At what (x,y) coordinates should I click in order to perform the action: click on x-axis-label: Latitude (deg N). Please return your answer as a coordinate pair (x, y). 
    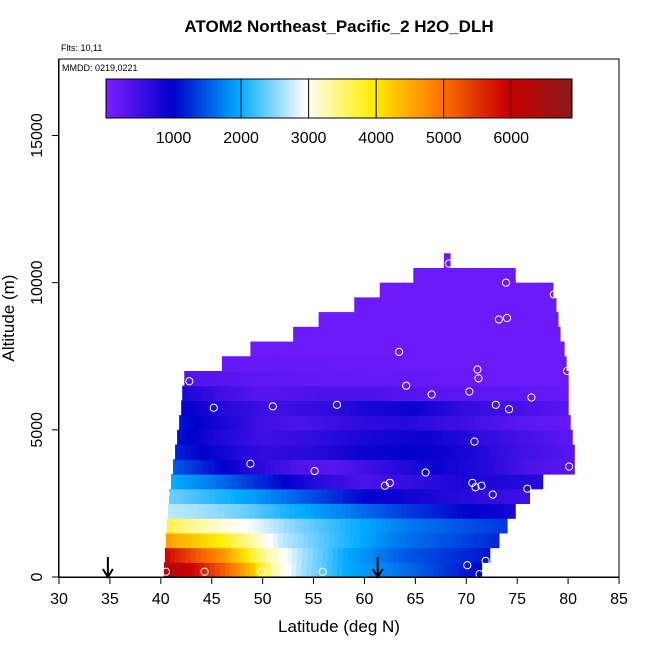
    Looking at the image, I should click on (339, 626).